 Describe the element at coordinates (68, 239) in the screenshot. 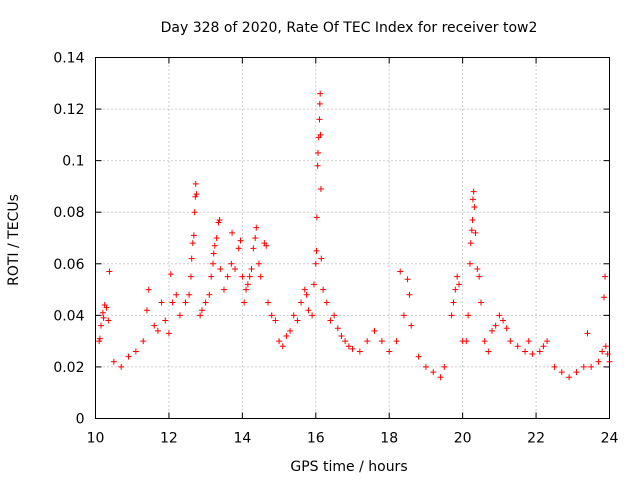

I see `y-tick-labels: 0 0.02 0.04 0.06 0.08 0.1 0.12 0.14` at that location.